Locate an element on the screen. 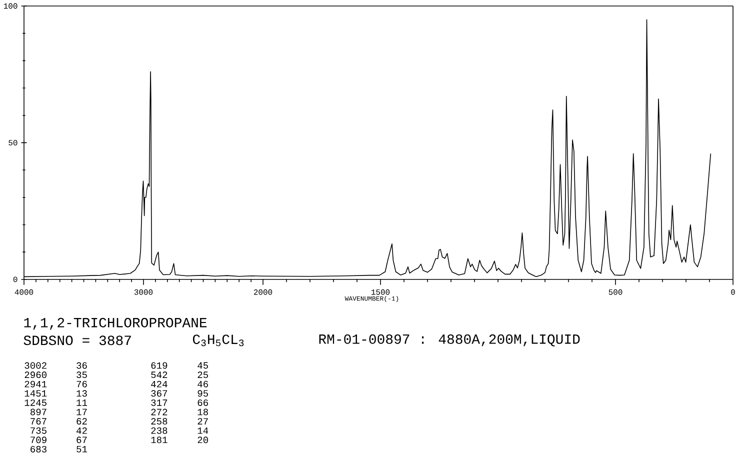 The width and height of the screenshot is (738, 457). text: 897 is located at coordinates (38, 412).